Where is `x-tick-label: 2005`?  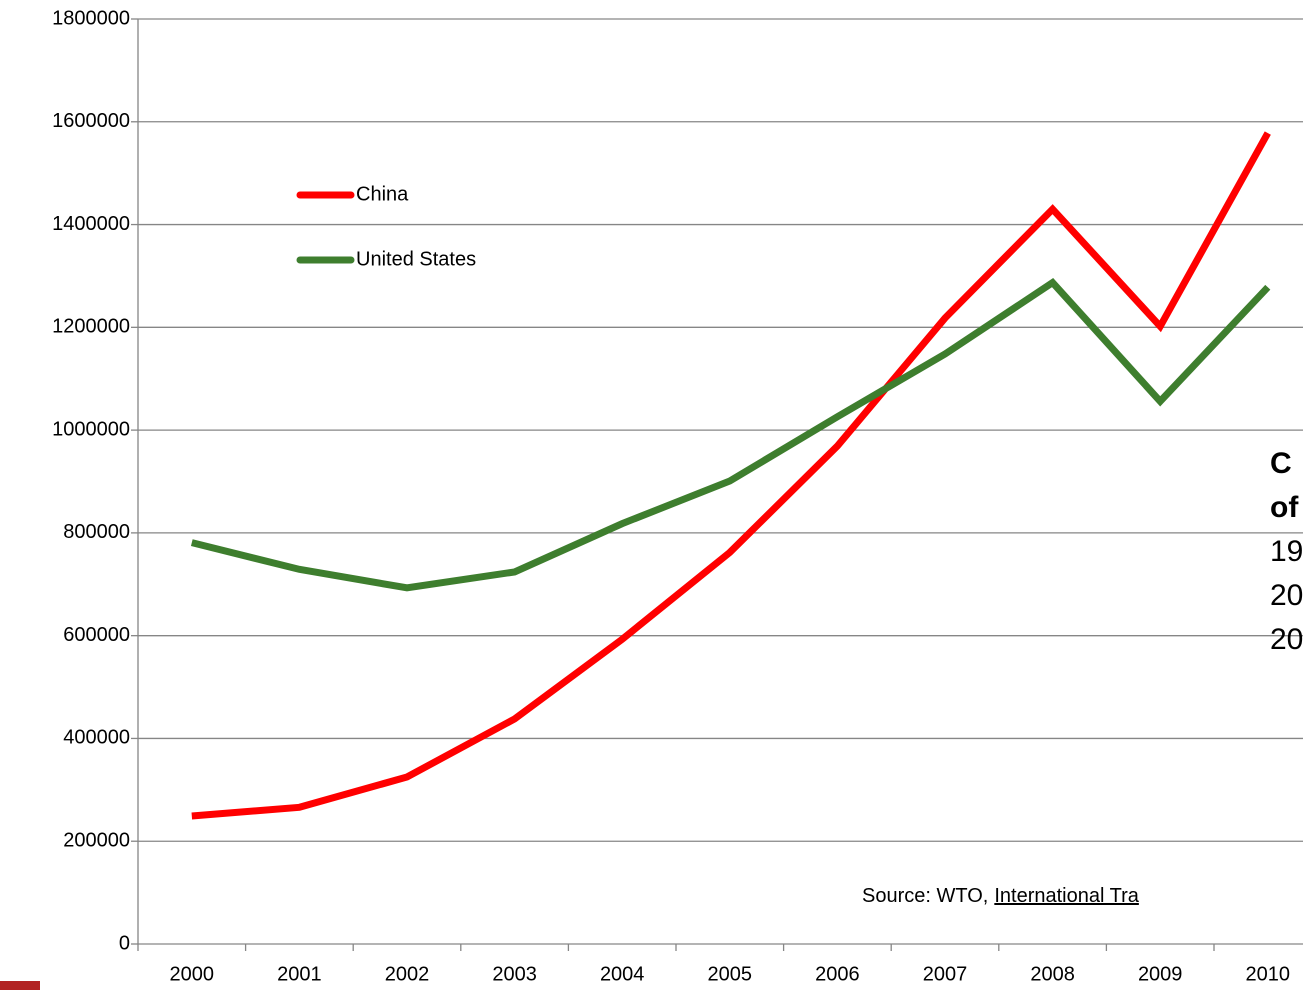 x-tick-label: 2005 is located at coordinates (730, 974).